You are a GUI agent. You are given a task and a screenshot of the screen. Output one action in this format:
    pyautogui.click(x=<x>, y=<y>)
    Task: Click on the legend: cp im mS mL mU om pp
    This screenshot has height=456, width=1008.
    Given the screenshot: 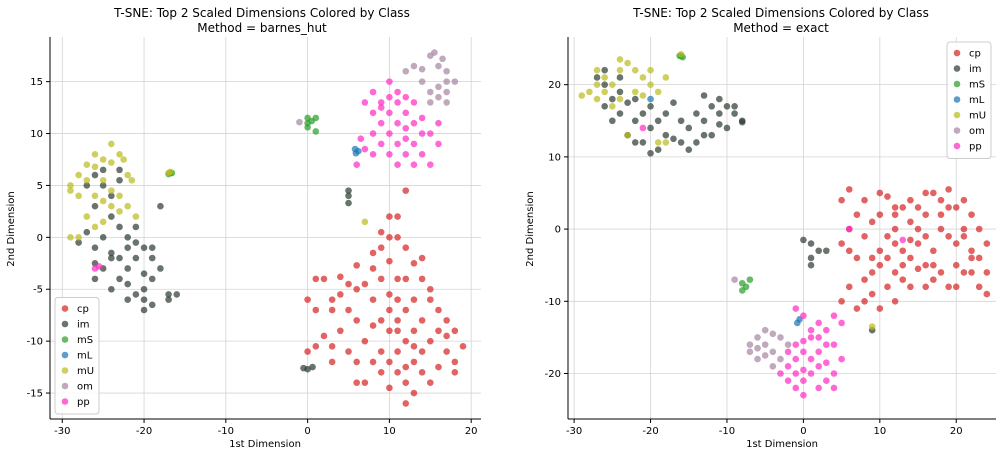 What is the action you would take?
    pyautogui.click(x=969, y=100)
    